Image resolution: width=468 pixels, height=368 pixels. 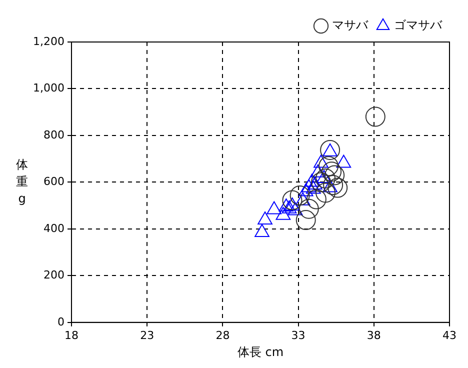 What do you see at coordinates (449, 335) in the screenshot?
I see `x-tick-label: 43` at bounding box center [449, 335].